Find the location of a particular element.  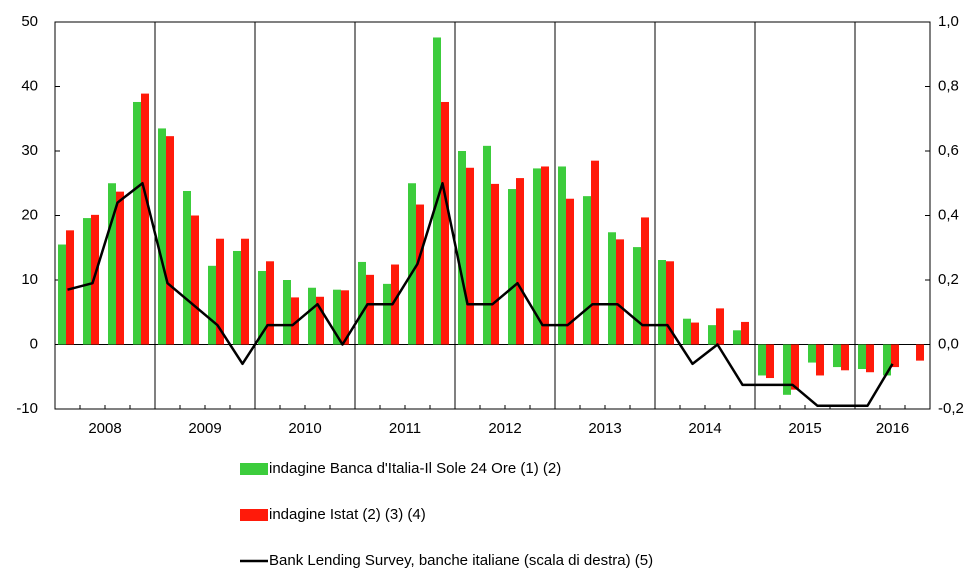

y2-tick-label: 0,4 is located at coordinates (948, 214).